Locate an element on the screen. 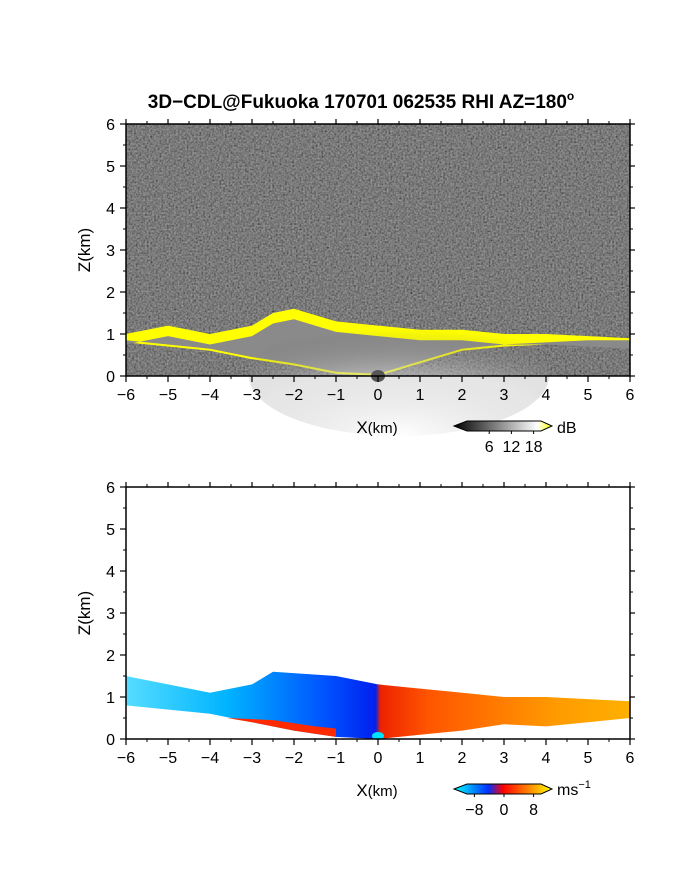 The image size is (680, 880). top-x-tick-label: −6 is located at coordinates (126, 395).